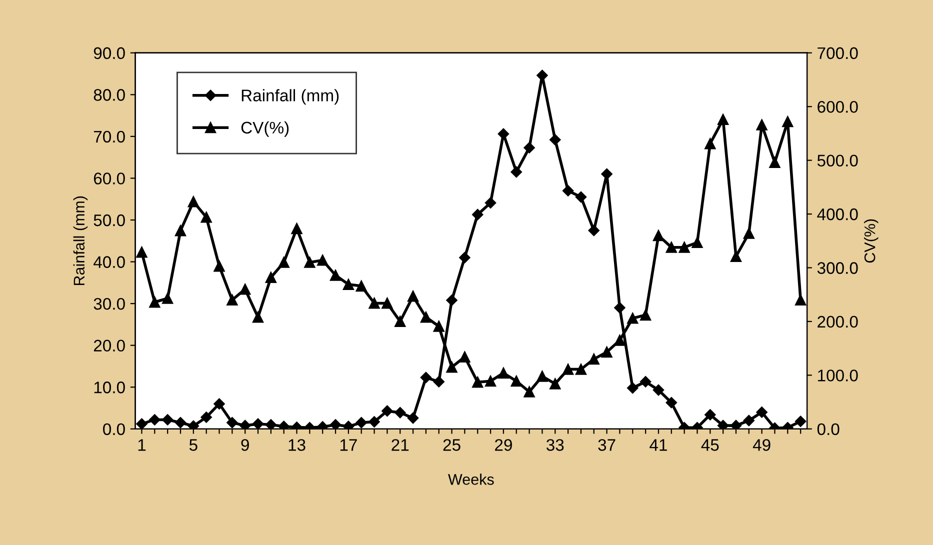 The height and width of the screenshot is (545, 933). Describe the element at coordinates (838, 322) in the screenshot. I see `y2-tick-label: 200.0` at that location.